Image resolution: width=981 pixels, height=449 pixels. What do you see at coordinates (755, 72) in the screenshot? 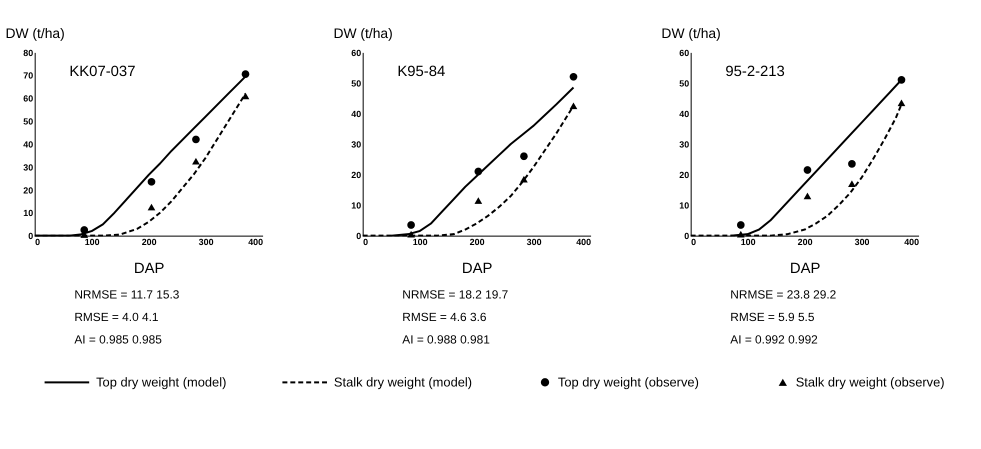
I see `text: 95-2-213` at bounding box center [755, 72].